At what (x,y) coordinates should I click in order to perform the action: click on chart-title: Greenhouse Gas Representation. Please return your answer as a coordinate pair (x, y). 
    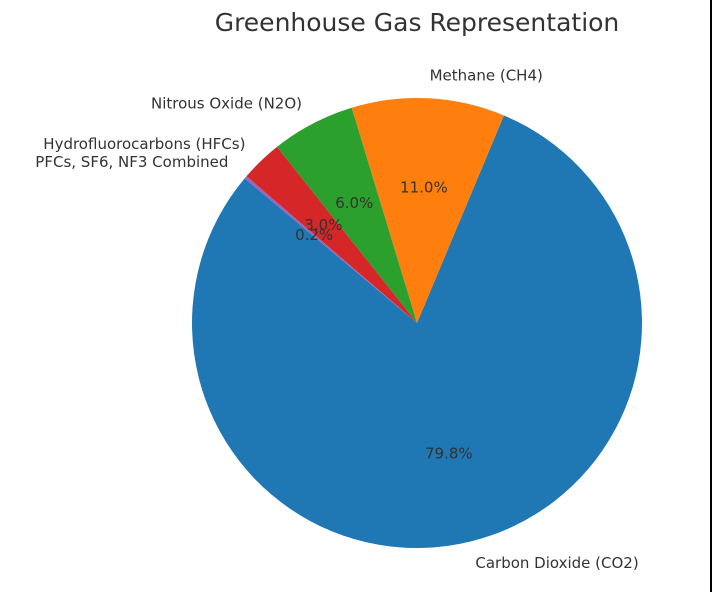
    Looking at the image, I should click on (417, 22).